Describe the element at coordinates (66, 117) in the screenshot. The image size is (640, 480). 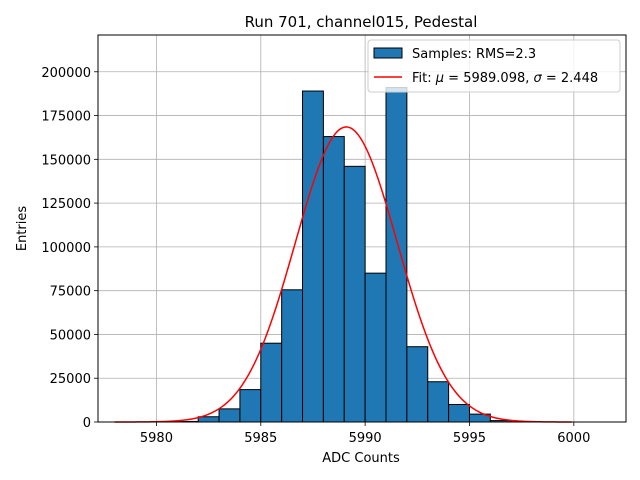
I see `y-tick-label: 175000` at that location.